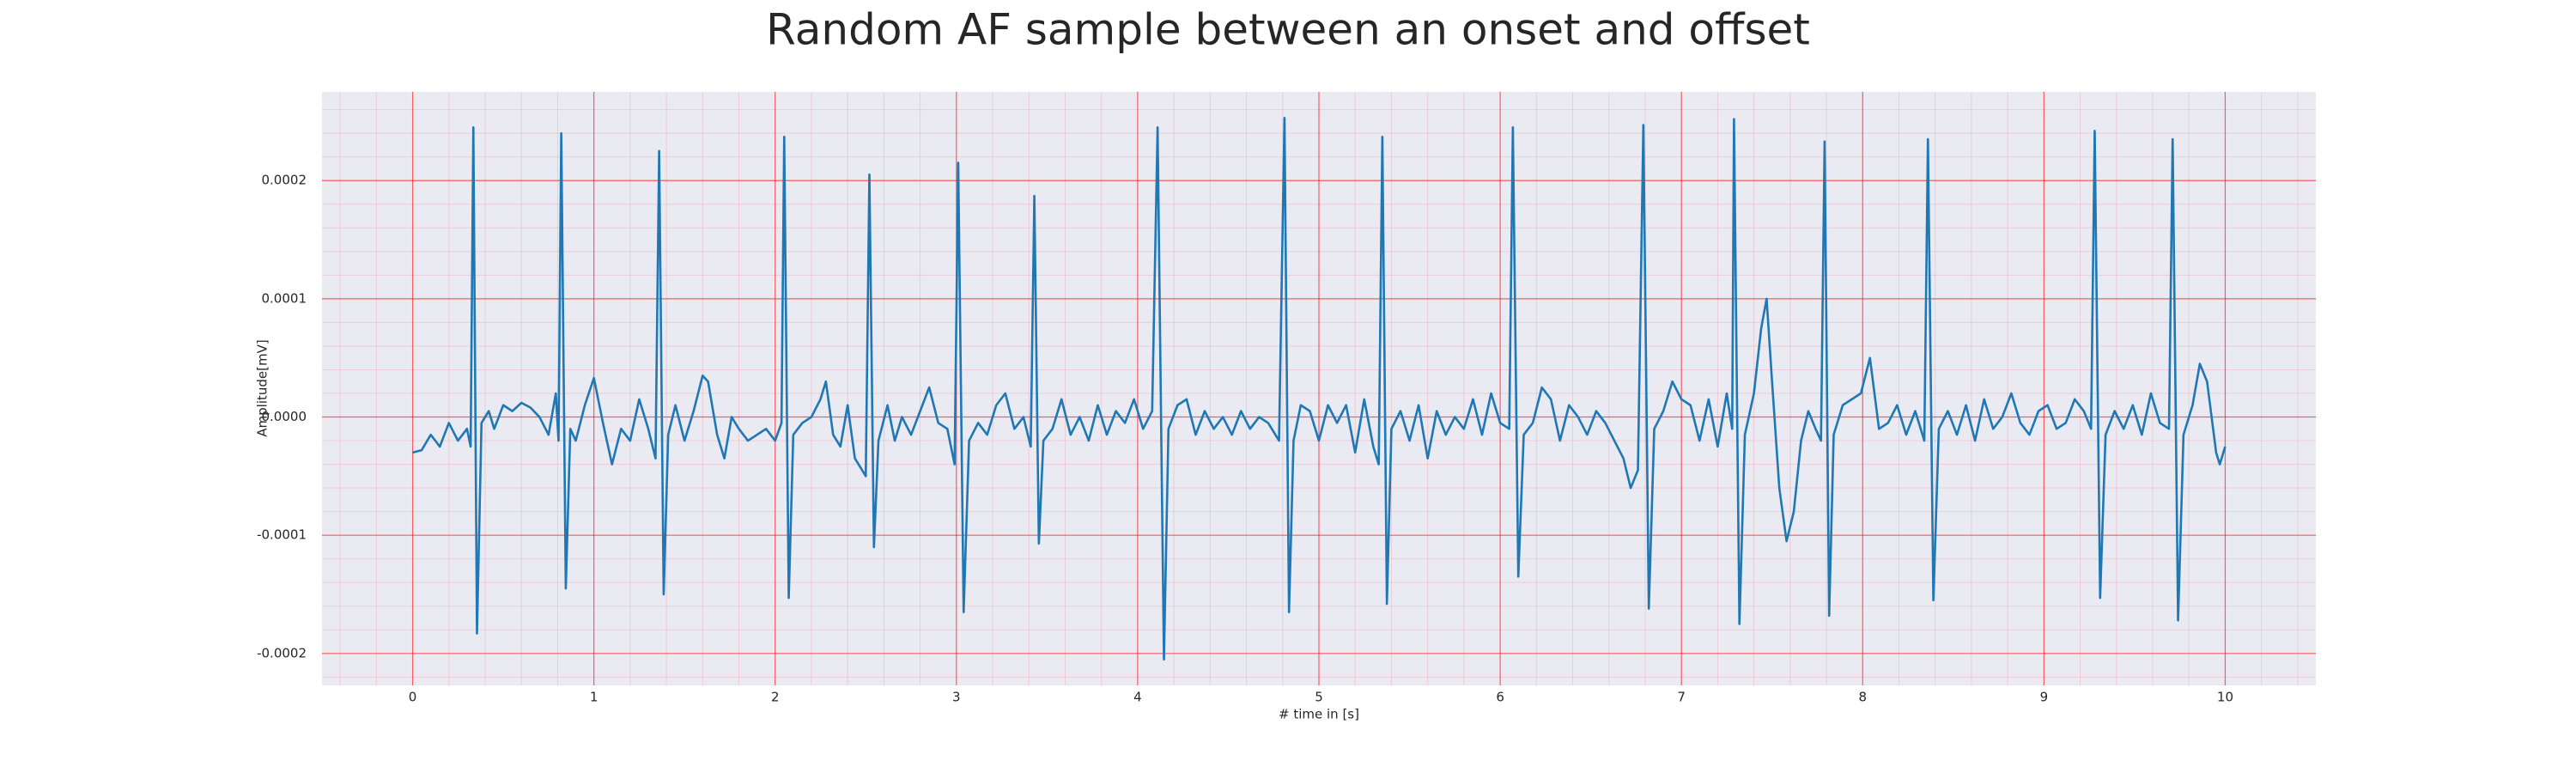 The image size is (2576, 773). What do you see at coordinates (282, 652) in the screenshot?
I see `y-tick-label: -0.0002` at bounding box center [282, 652].